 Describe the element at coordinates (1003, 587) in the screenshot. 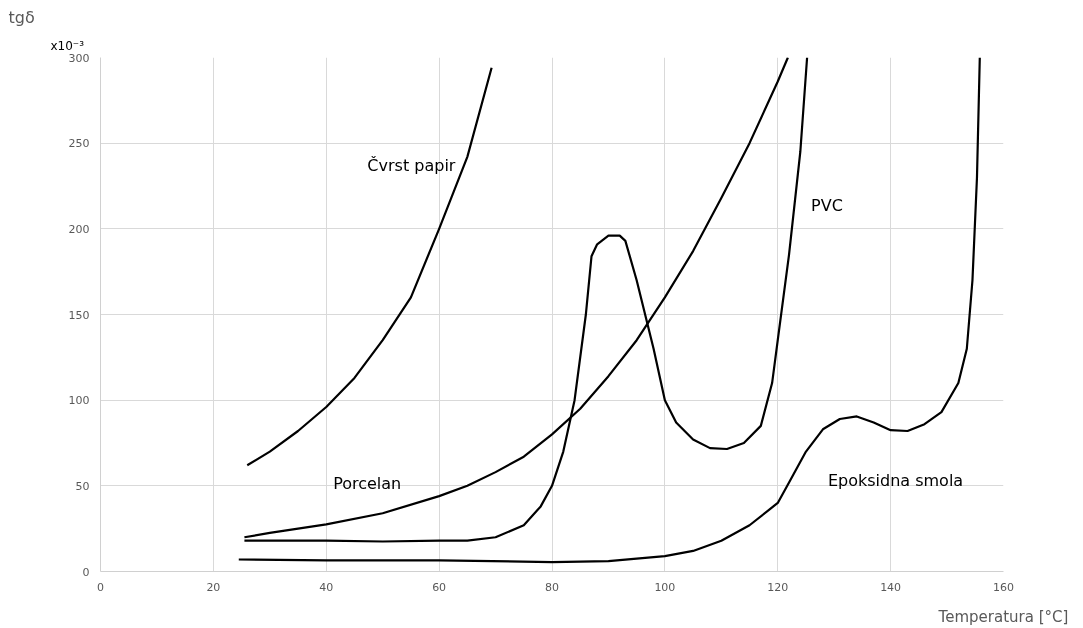

I see `x-tick-label: 160` at that location.